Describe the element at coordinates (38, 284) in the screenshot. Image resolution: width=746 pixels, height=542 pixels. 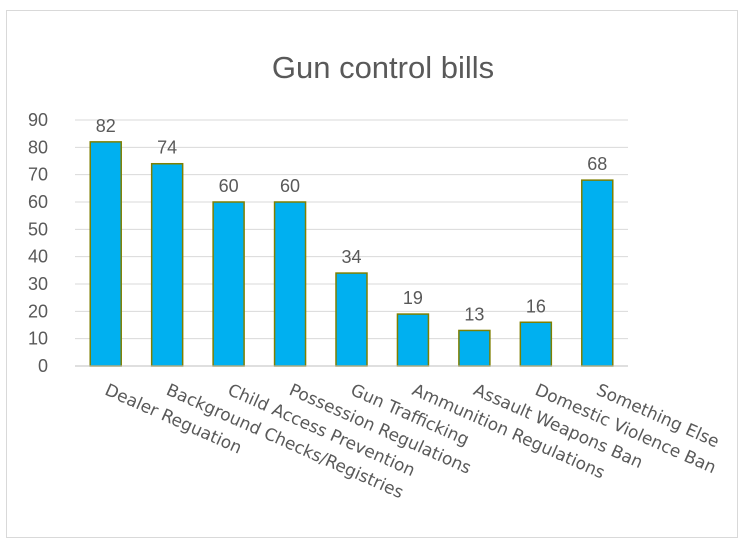
I see `y-tick-label: 30` at that location.